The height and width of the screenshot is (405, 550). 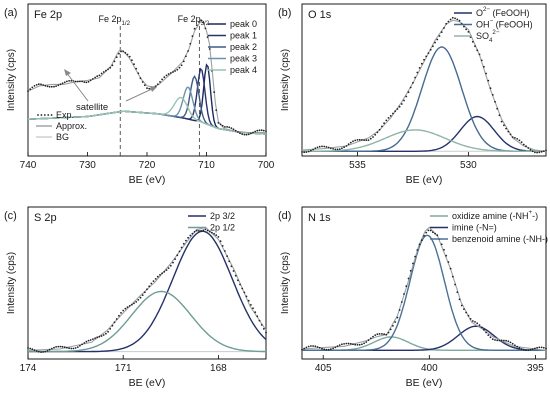 What do you see at coordinates (500, 239) in the screenshot?
I see `legend-label: benzenoid amine (-NH-)` at bounding box center [500, 239].